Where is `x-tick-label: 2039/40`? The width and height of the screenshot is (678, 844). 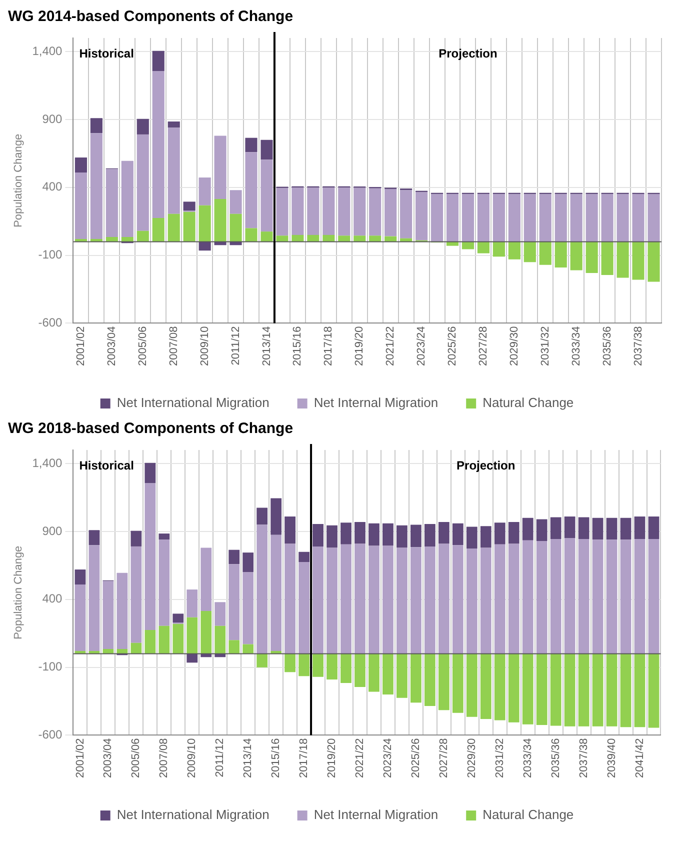 x-tick-label: 2039/40 is located at coordinates (612, 758).